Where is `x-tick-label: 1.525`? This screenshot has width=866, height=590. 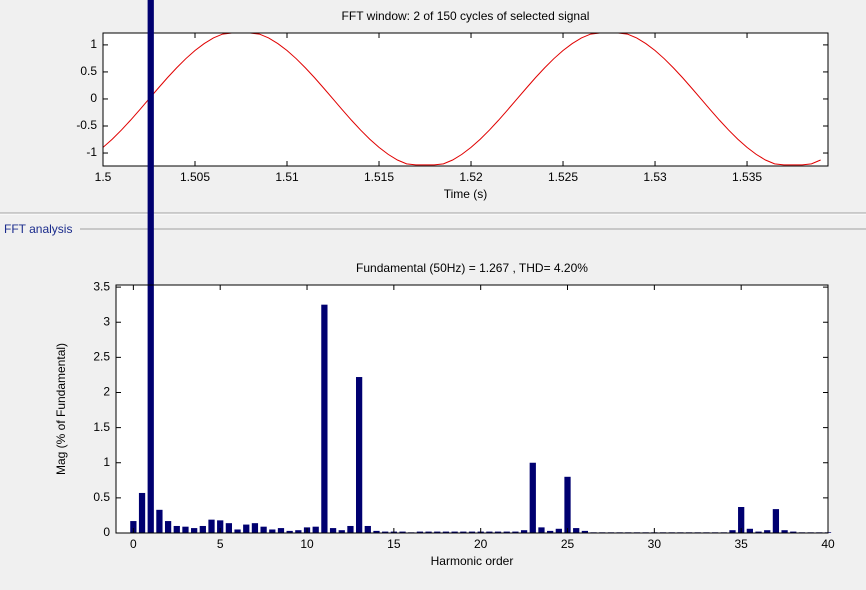 x-tick-label: 1.525 is located at coordinates (563, 177).